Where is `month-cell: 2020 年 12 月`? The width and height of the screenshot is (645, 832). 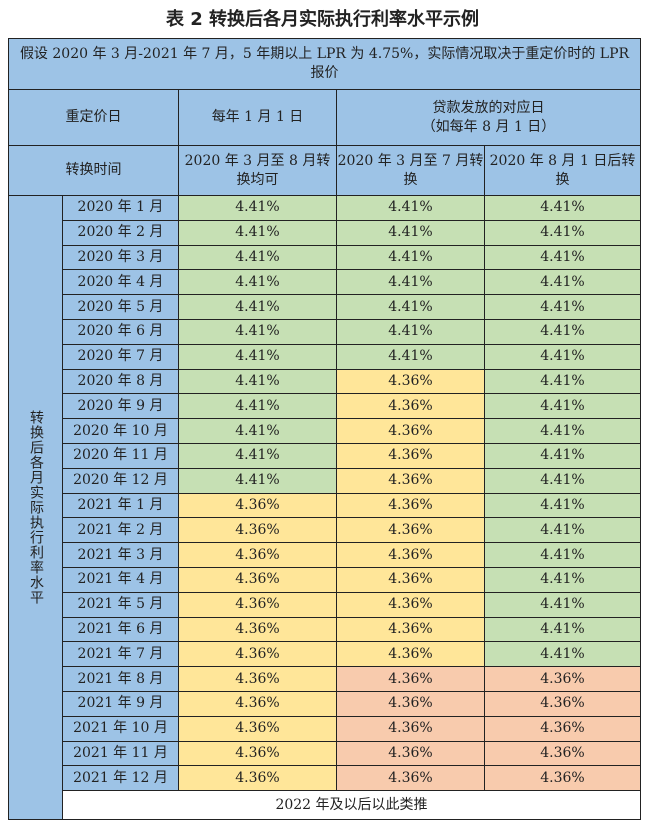 month-cell: 2020 年 12 月 is located at coordinates (120, 480).